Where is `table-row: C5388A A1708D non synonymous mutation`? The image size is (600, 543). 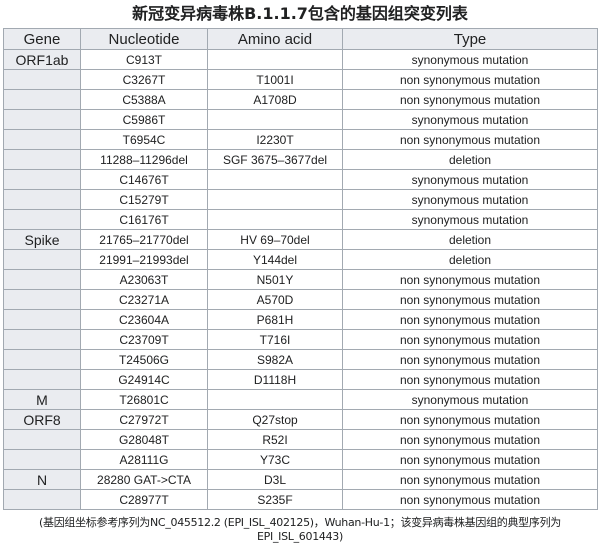 table-row: C5388A A1708D non synonymous mutation is located at coordinates (300, 99).